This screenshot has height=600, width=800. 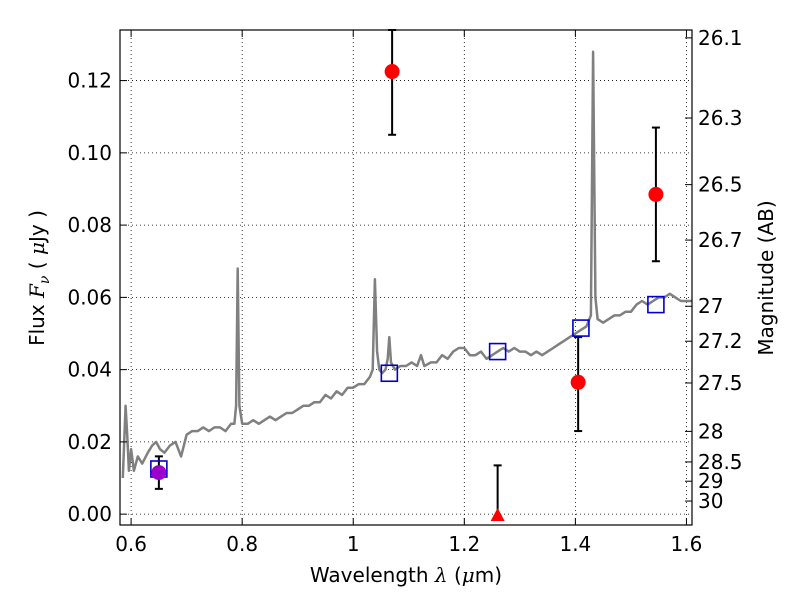 I want to click on y2-tick-label: 26.7, so click(x=720, y=240).